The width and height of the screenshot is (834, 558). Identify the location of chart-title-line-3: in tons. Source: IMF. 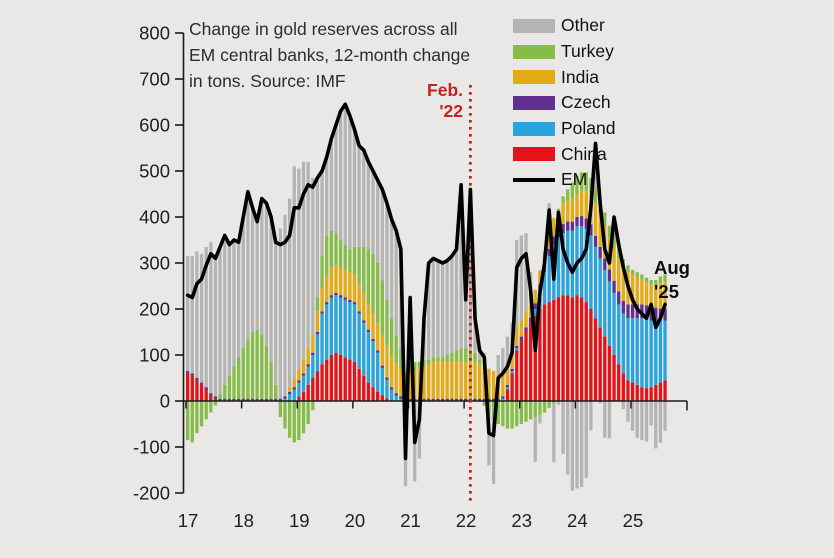
(267, 81).